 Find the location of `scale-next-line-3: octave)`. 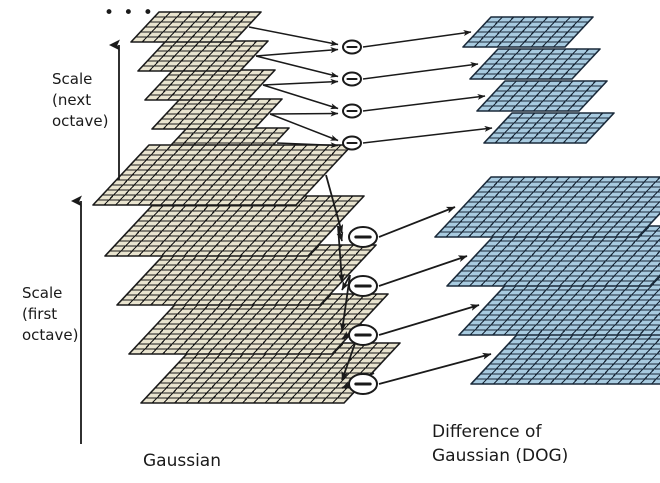

scale-next-line-3: octave) is located at coordinates (80, 121).